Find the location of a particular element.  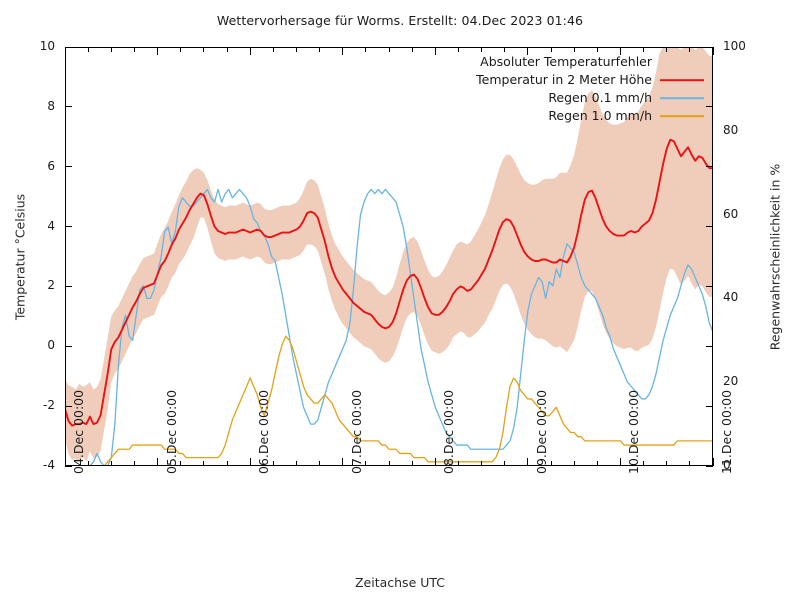

legend-item: Temperatur in 2 Meter Höhe is located at coordinates (554, 80).